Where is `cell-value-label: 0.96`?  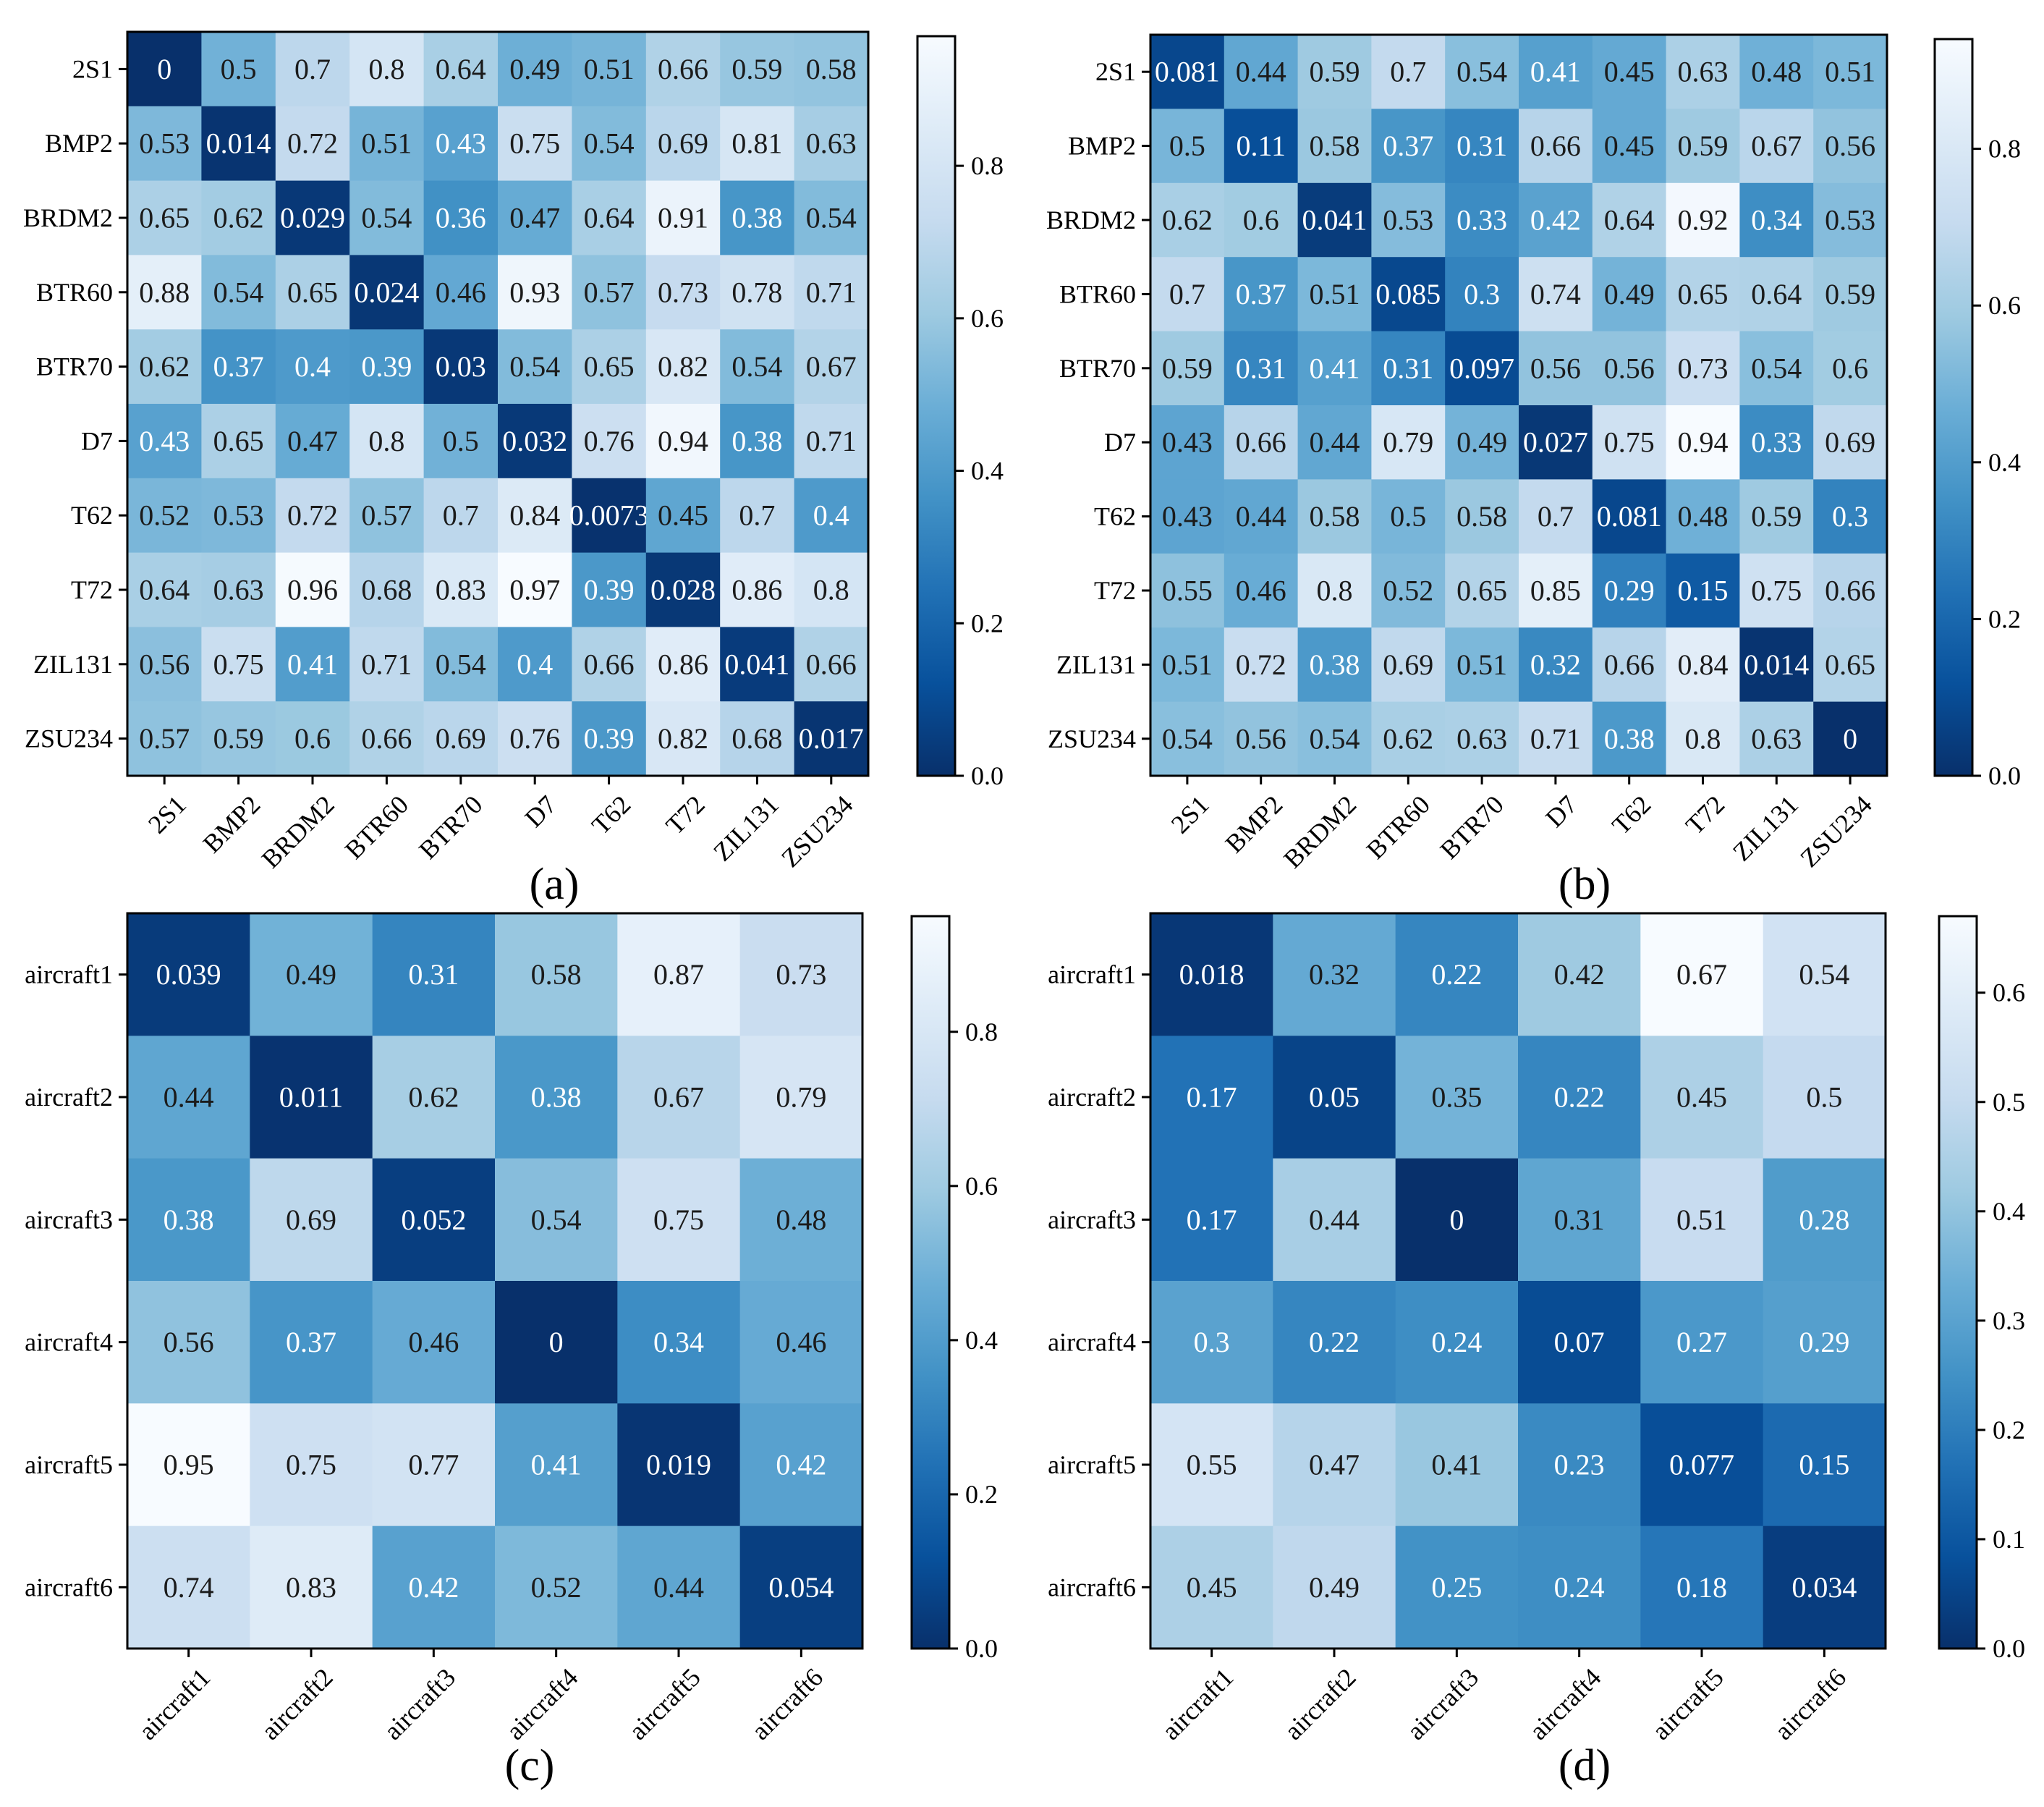 cell-value-label: 0.96 is located at coordinates (312, 590).